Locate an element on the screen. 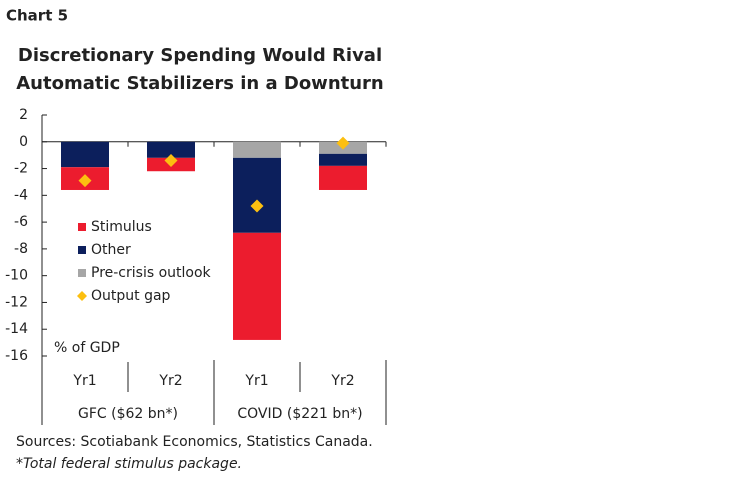 Image resolution: width=748 pixels, height=483 pixels. group-label: COVID ($221 bn*) is located at coordinates (299, 414).